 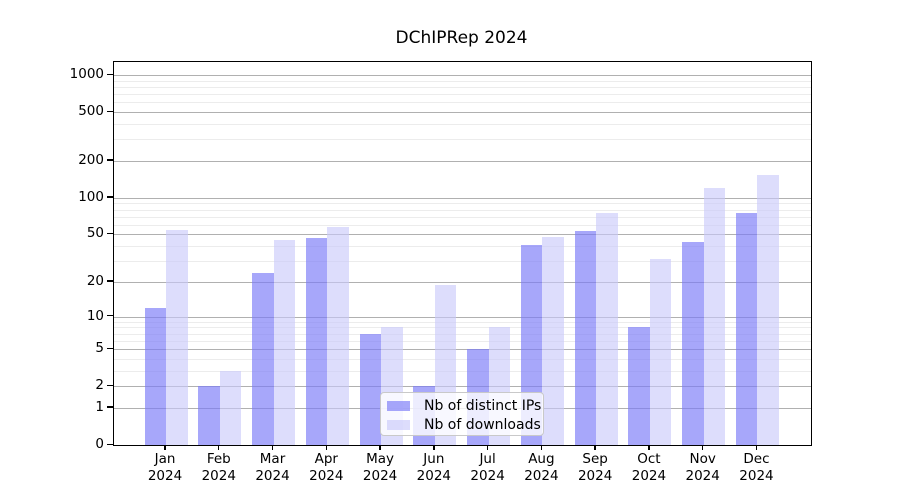 I want to click on bar-distinct-ips-mar, so click(x=263, y=358).